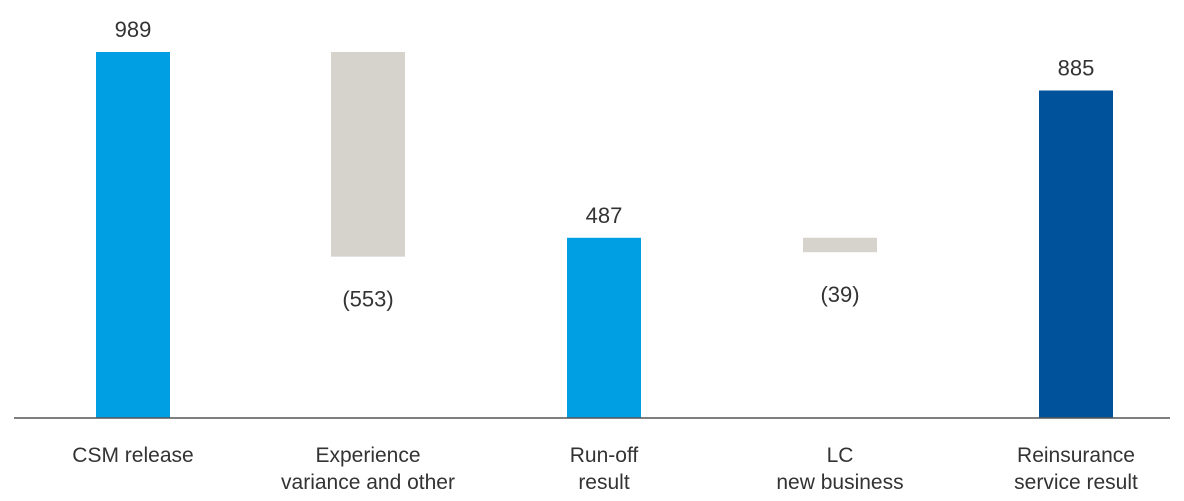  What do you see at coordinates (368, 469) in the screenshot?
I see `category-label-1: Experience variance and other` at bounding box center [368, 469].